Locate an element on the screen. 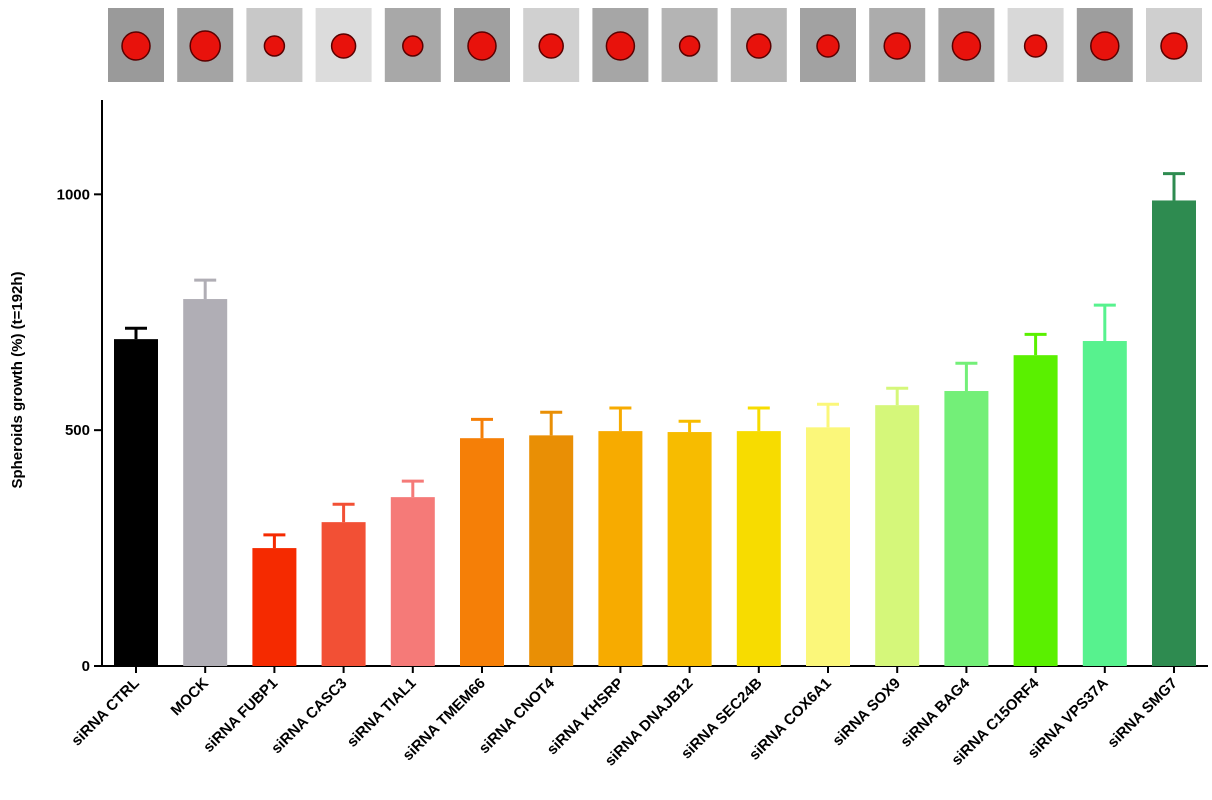 The width and height of the screenshot is (1212, 800). x-tick-label: siRNA CTRL is located at coordinates (105, 712).